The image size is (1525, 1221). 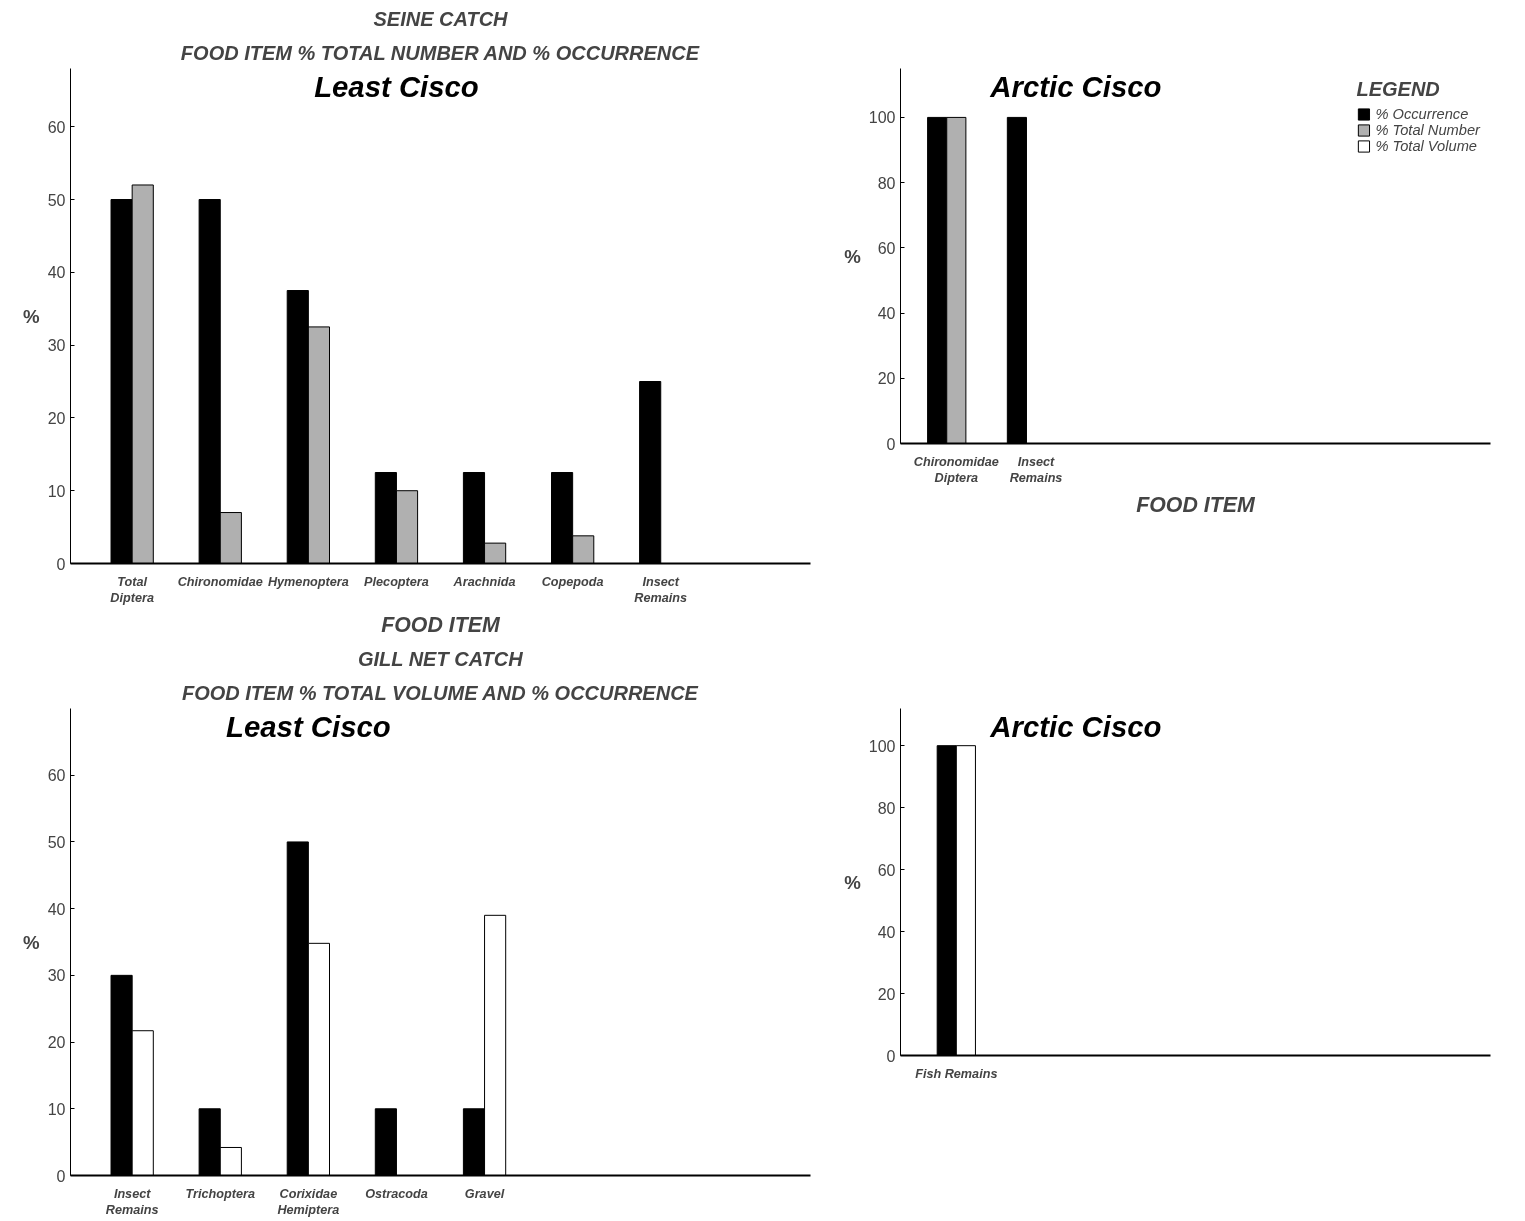 What do you see at coordinates (440, 658) in the screenshot?
I see `text: GILL NET CATCH` at bounding box center [440, 658].